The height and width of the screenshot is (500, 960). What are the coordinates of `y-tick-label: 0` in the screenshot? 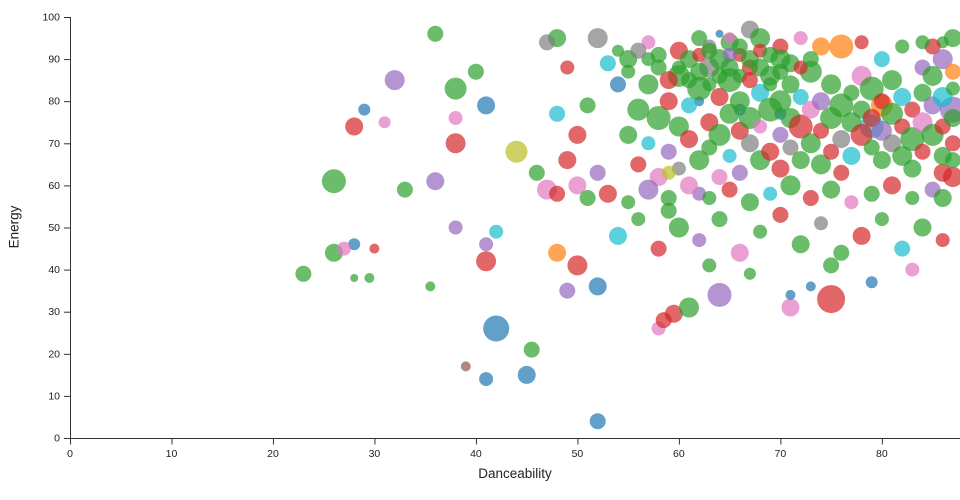 It's located at (57, 439).